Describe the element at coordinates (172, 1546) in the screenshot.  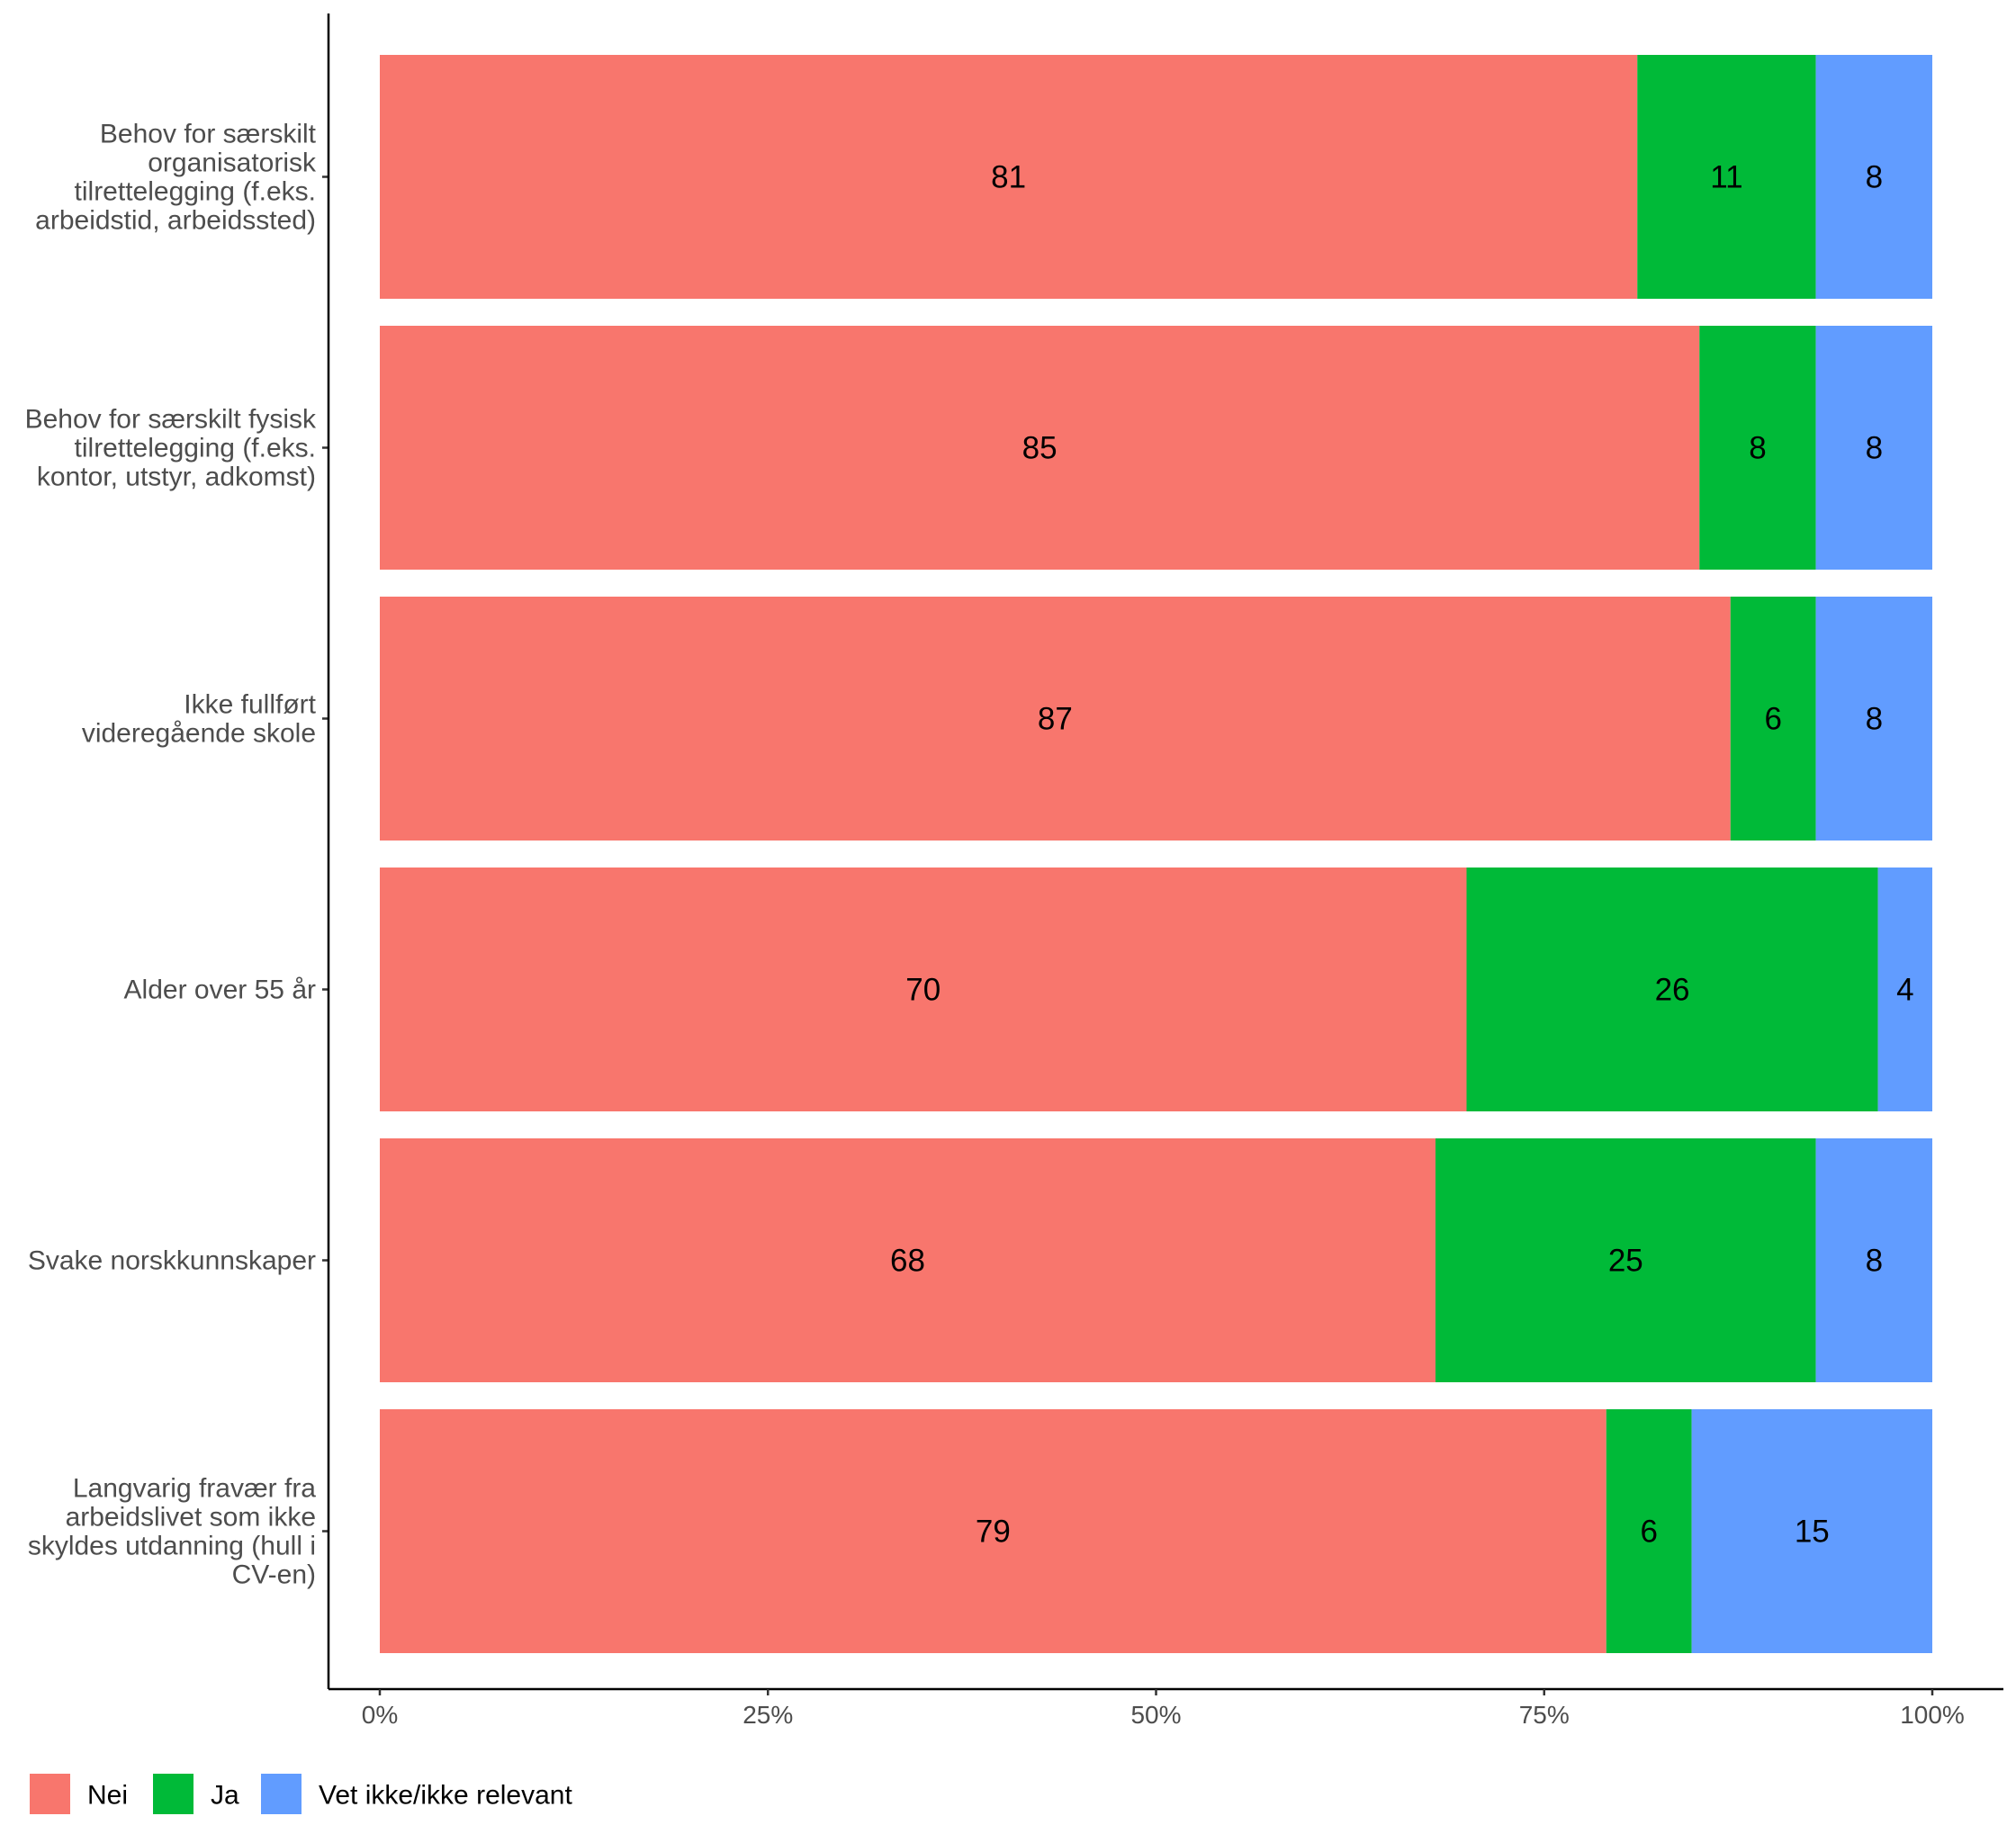
I see `category-label-line: skyldes utdanning (hull i` at that location.